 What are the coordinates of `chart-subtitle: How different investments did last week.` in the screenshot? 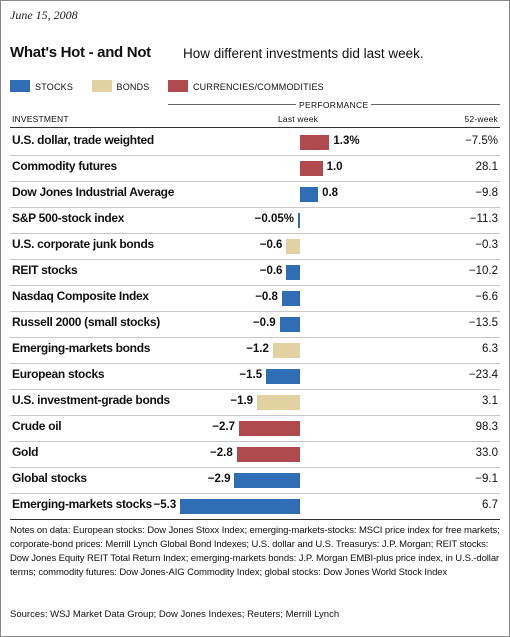 It's located at (303, 53).